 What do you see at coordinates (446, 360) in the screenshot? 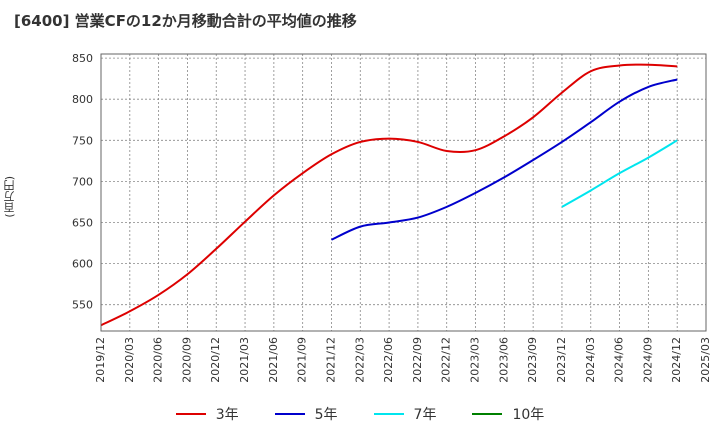
I see `x-tick-label: 2022/12` at bounding box center [446, 360].